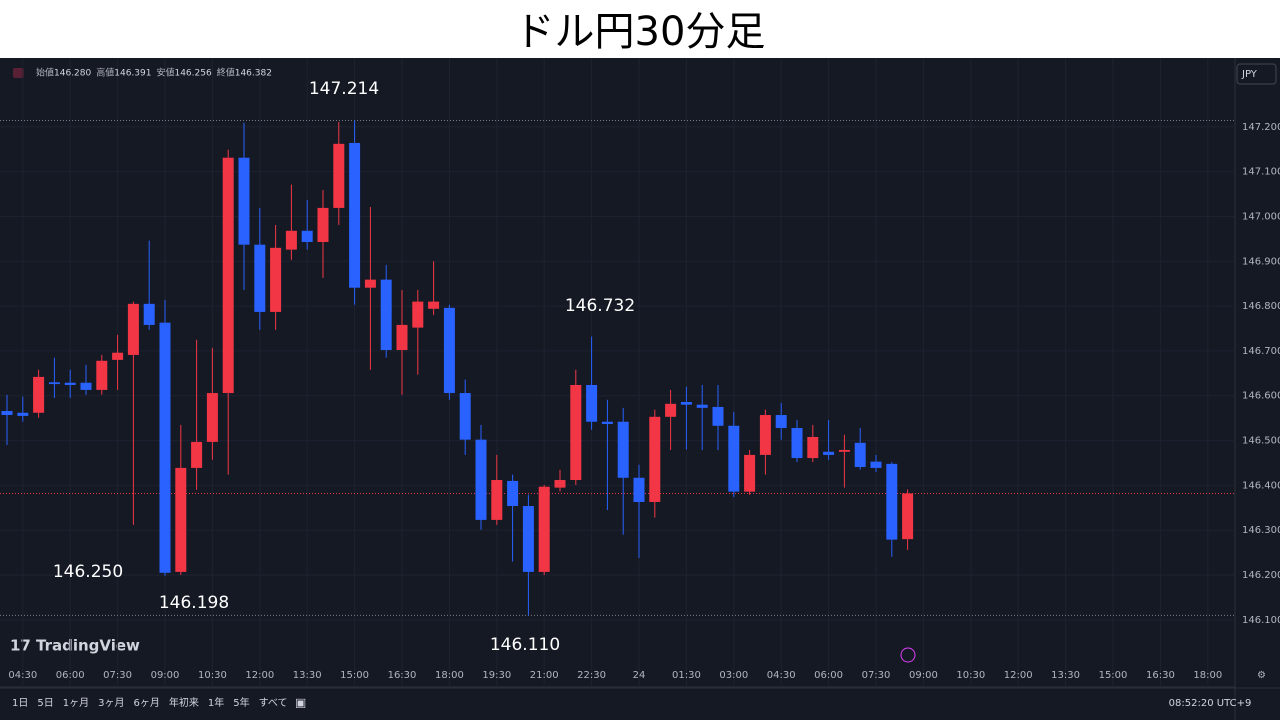 The height and width of the screenshot is (720, 1280). Describe the element at coordinates (591, 675) in the screenshot. I see `x-tick-label: 22:30` at that location.